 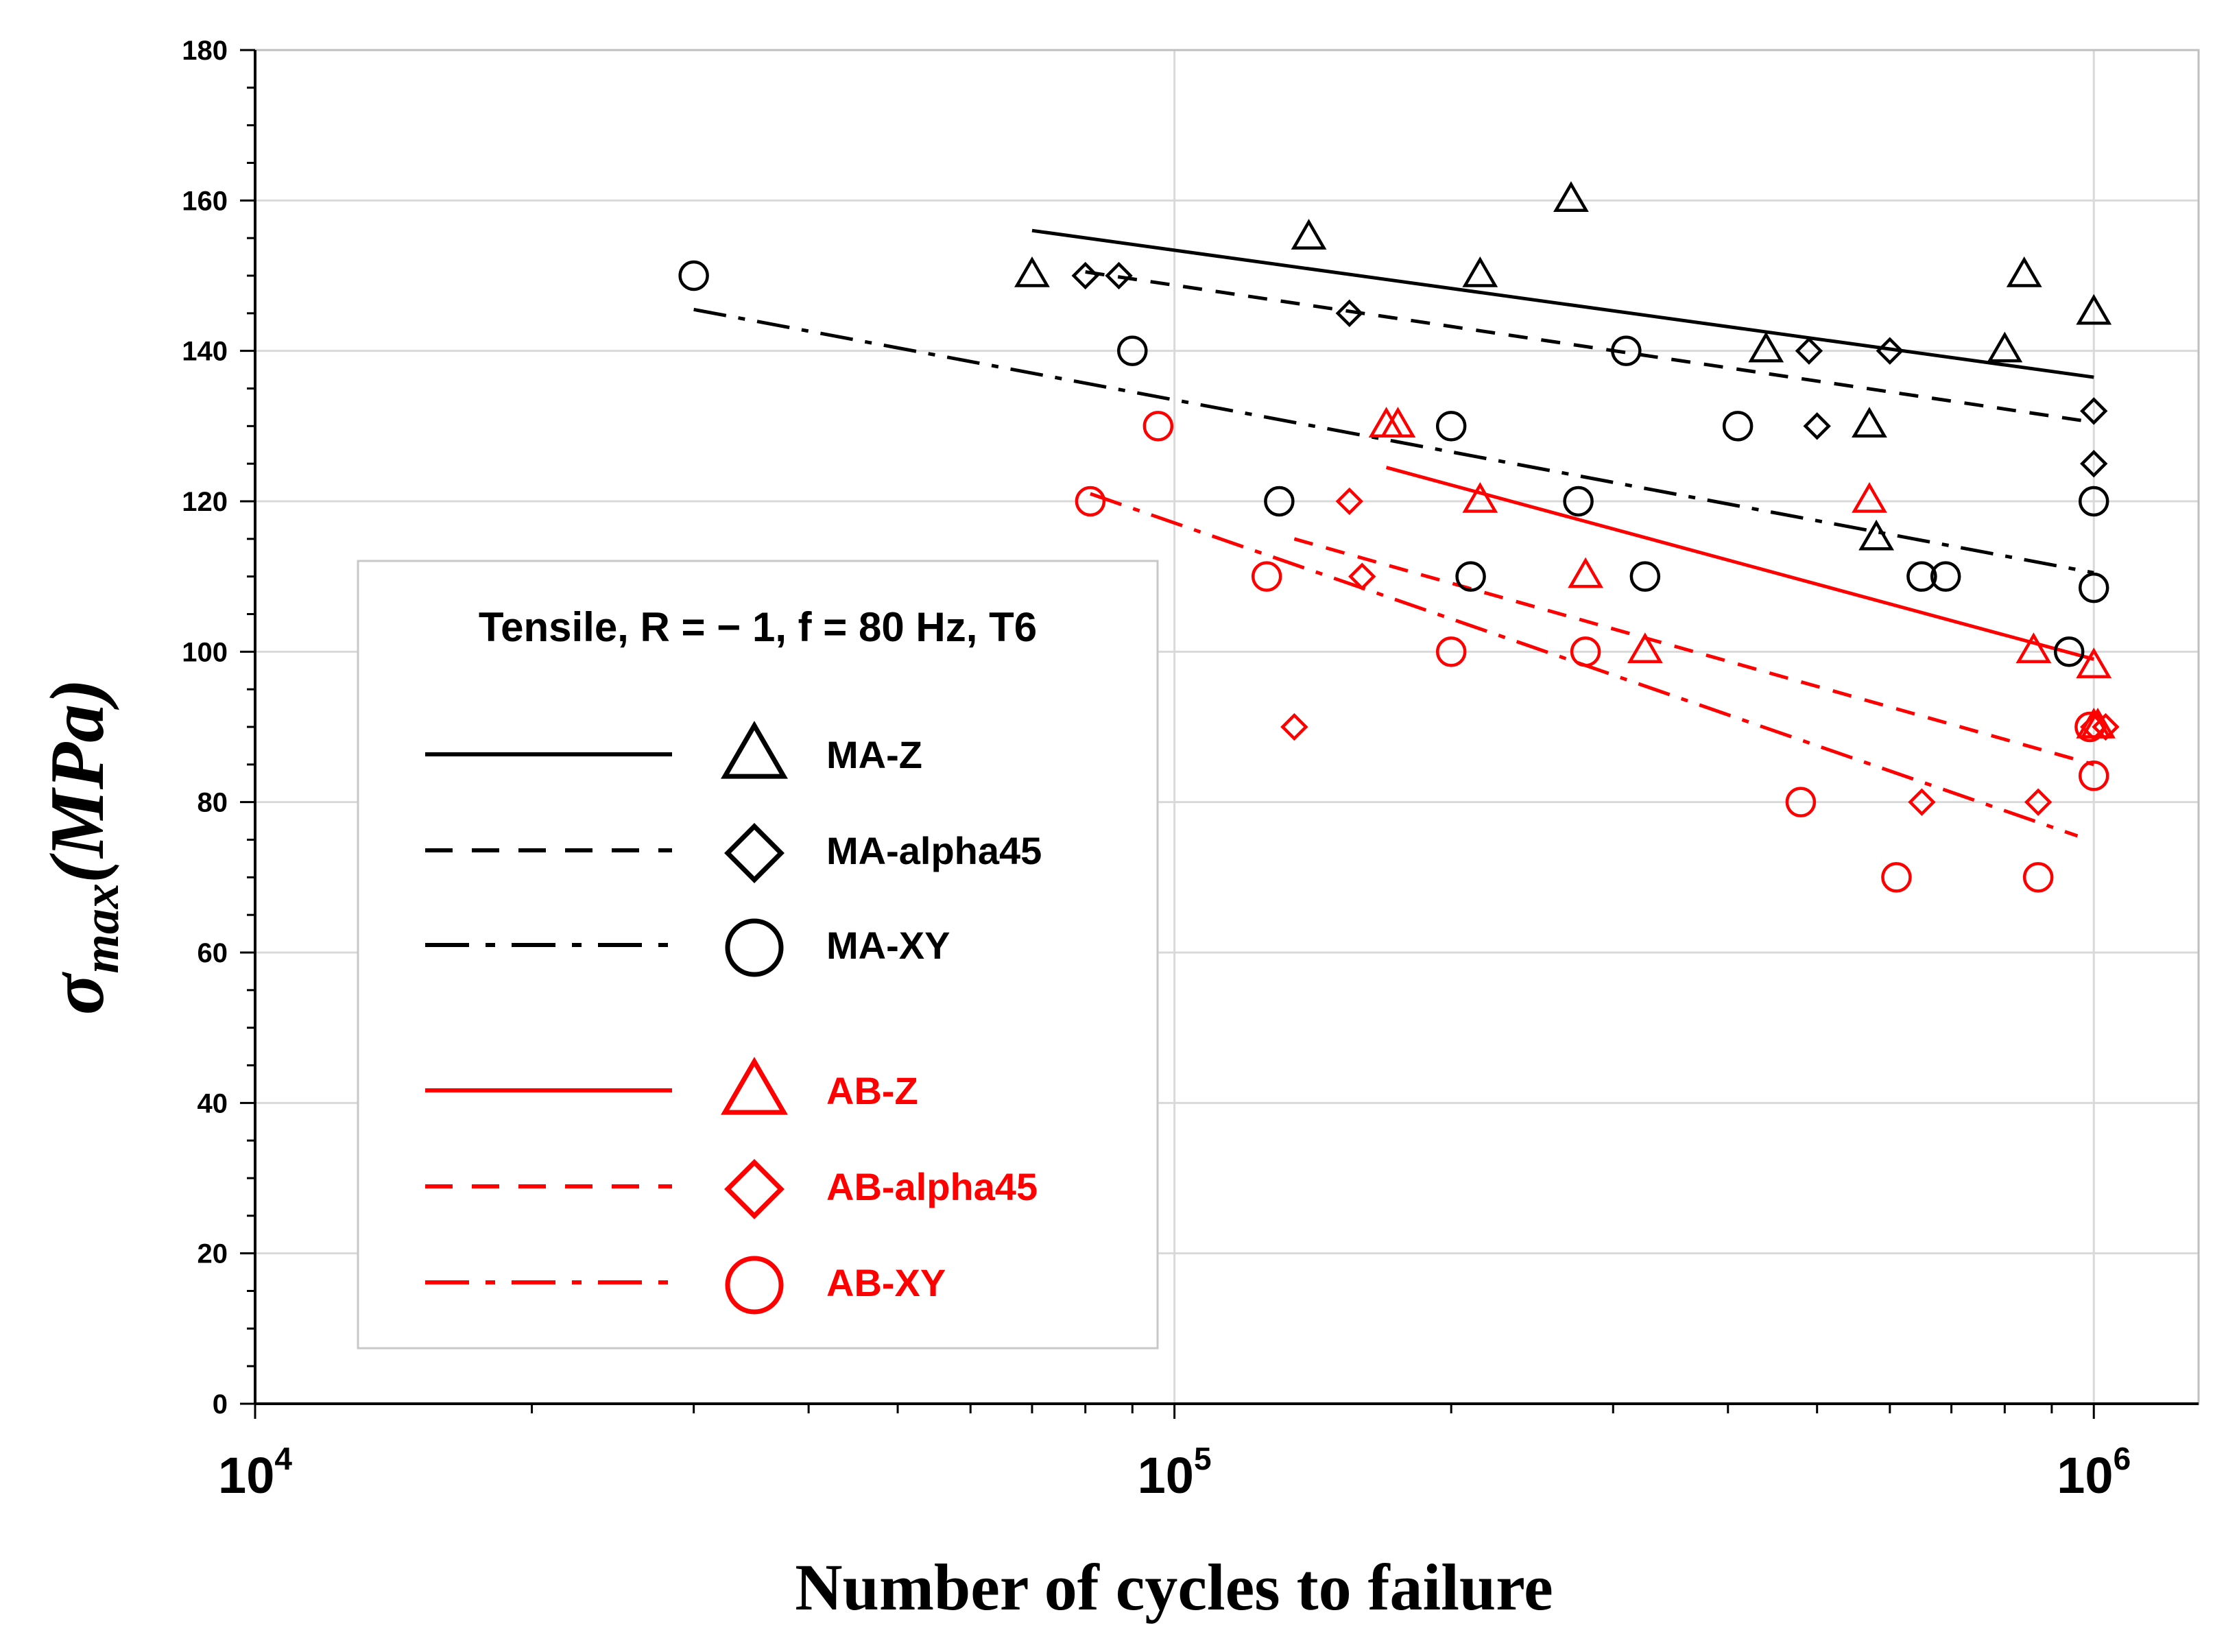 I want to click on x-tick-labels: 10⁴ 10⁵ 10⁶, so click(x=1174, y=1472).